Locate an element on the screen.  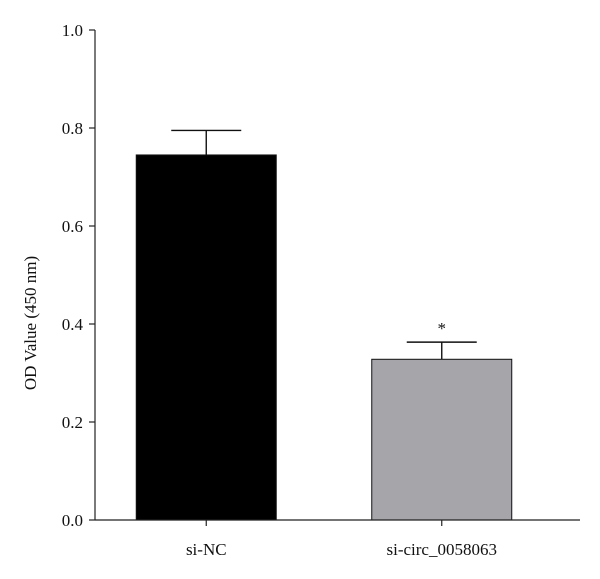
y-tick-label: 0.0 is located at coordinates (72, 520).